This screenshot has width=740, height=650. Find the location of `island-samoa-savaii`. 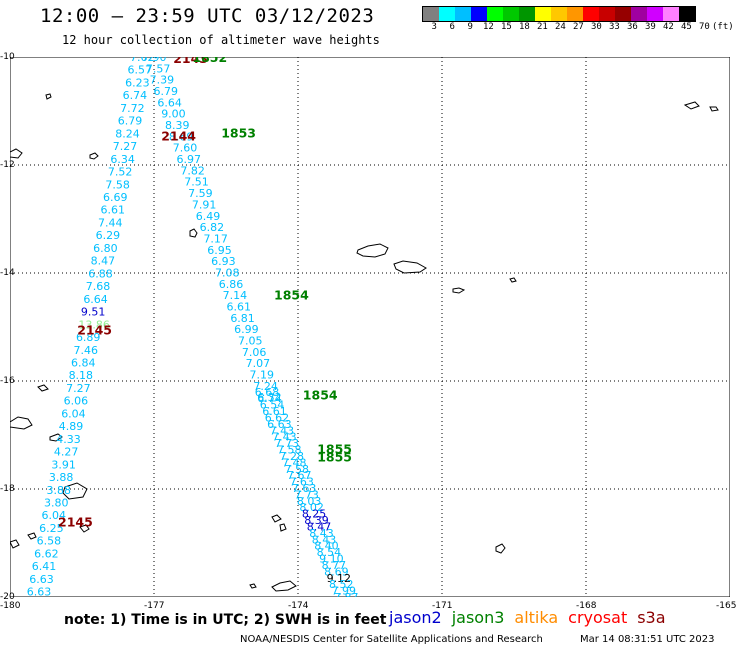

island-samoa-savaii is located at coordinates (372, 250).